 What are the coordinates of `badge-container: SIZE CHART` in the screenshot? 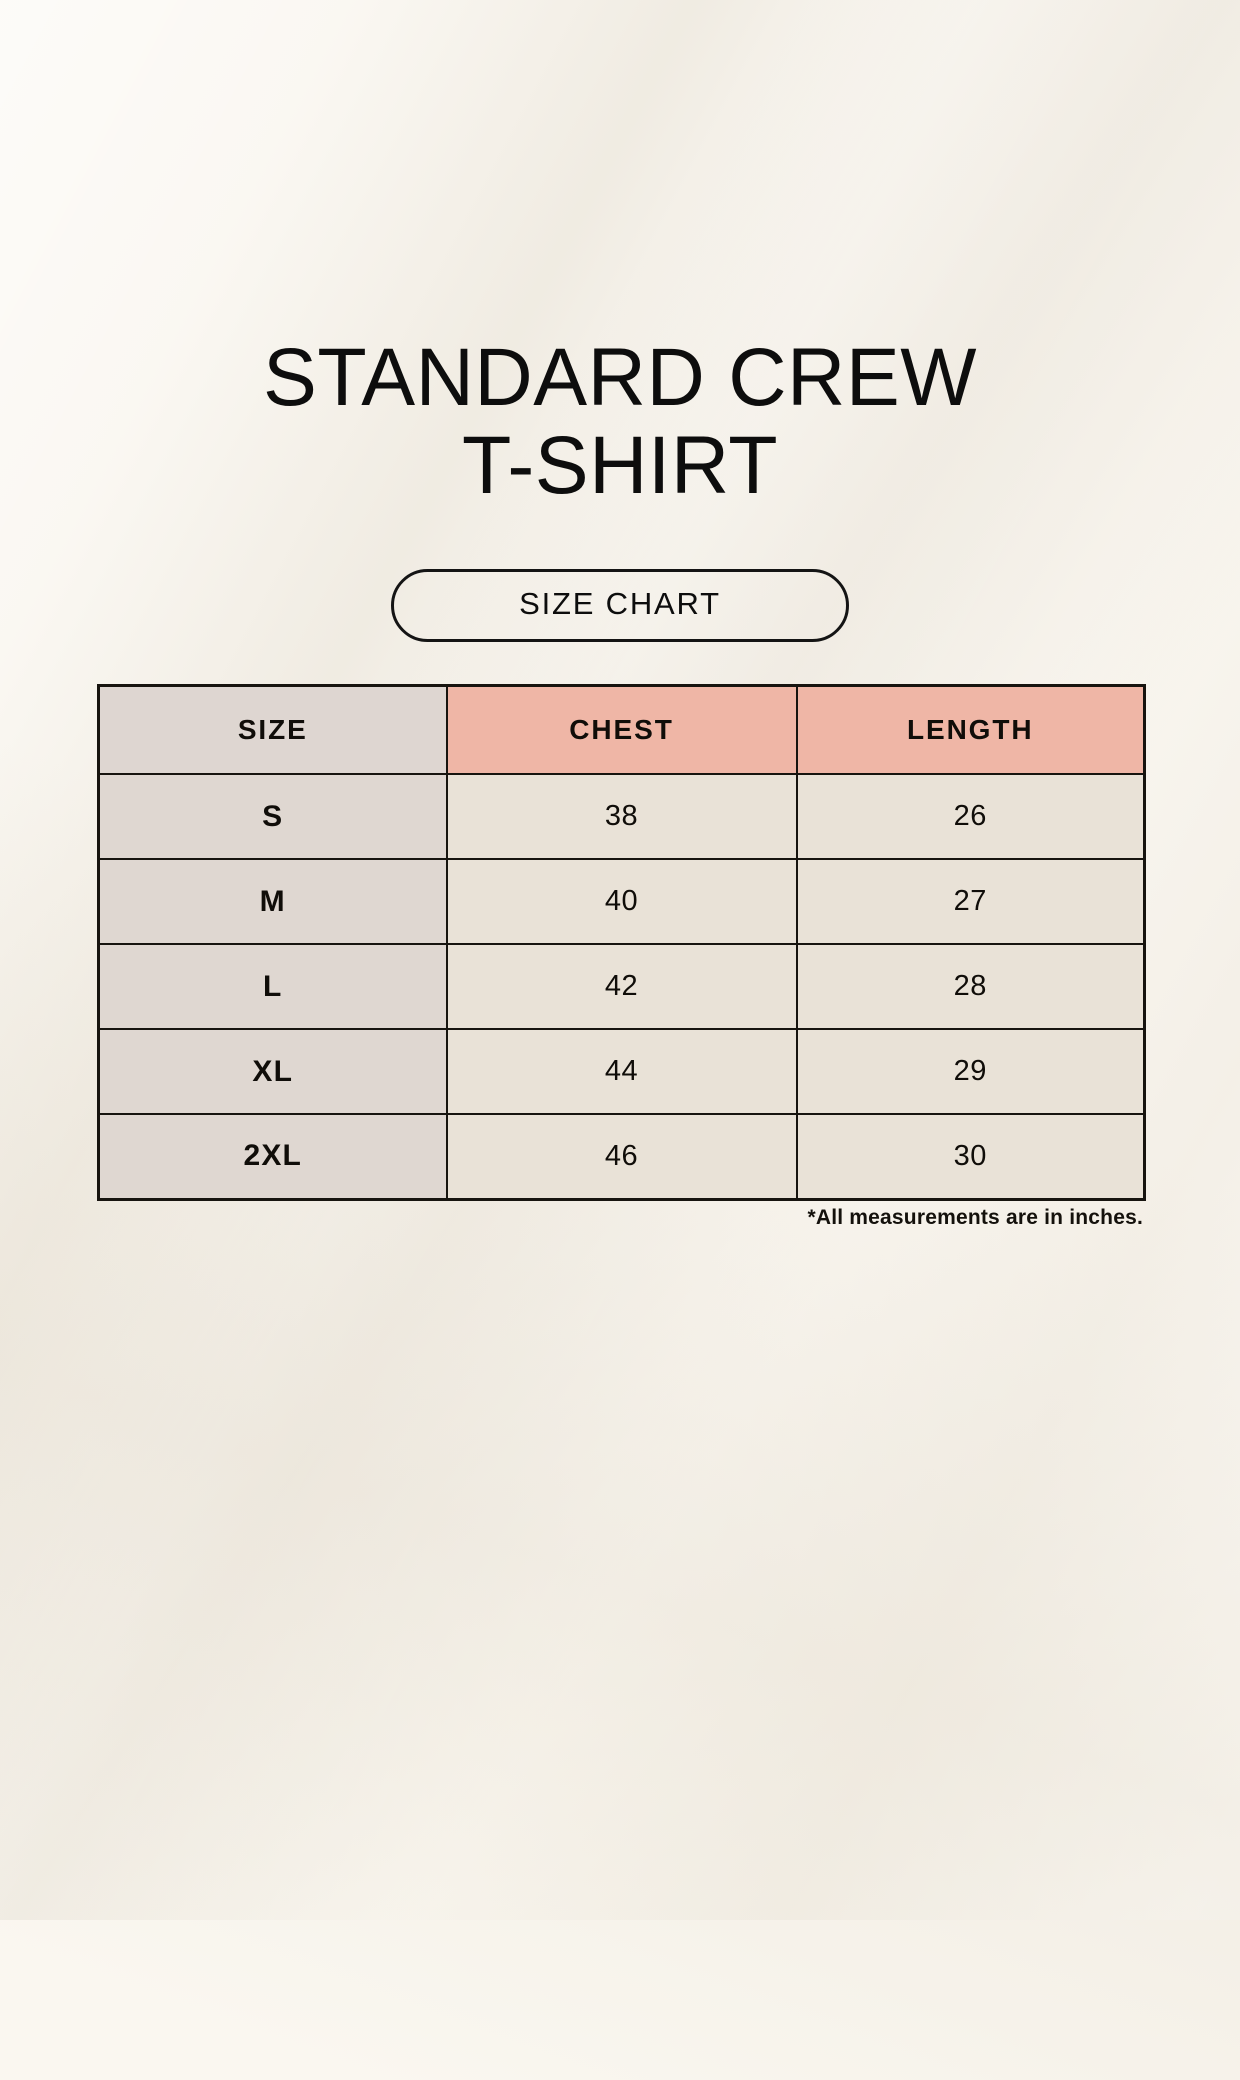 It's located at (620, 605).